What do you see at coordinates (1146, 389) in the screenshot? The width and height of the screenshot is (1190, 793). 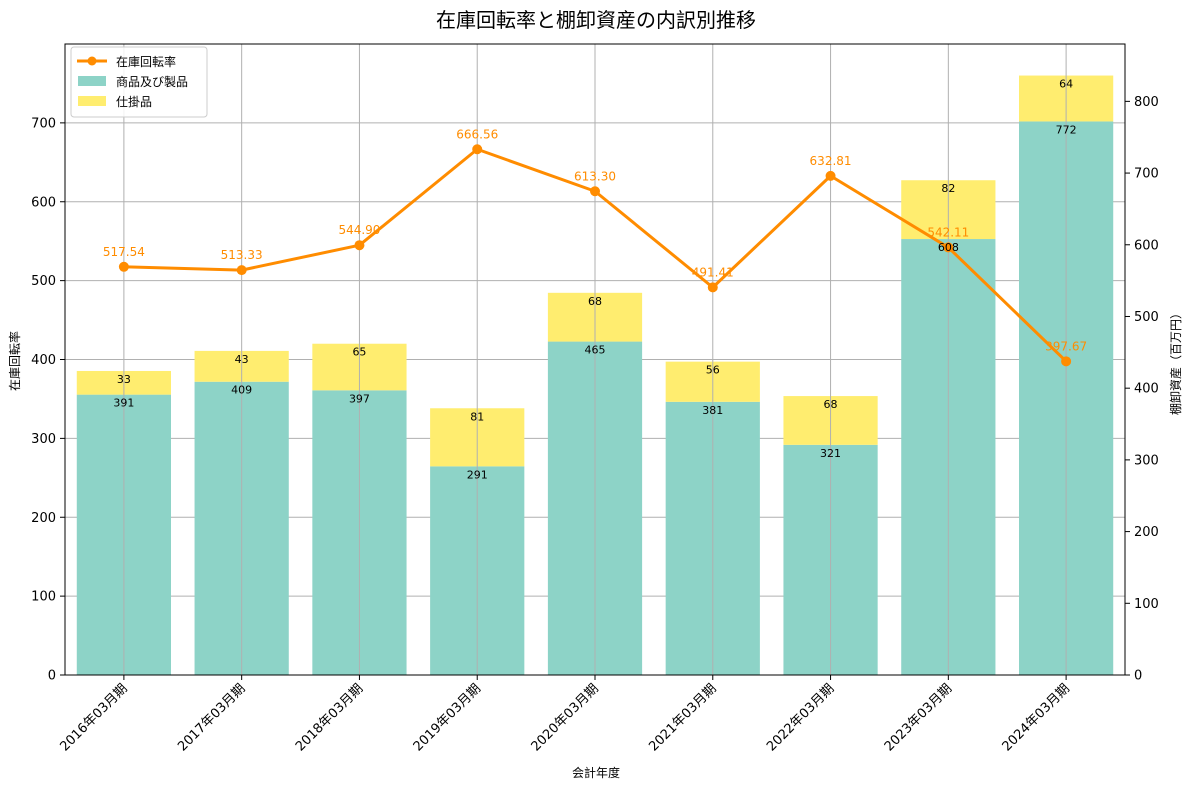 I see `y-tick-label-right: 400` at bounding box center [1146, 389].